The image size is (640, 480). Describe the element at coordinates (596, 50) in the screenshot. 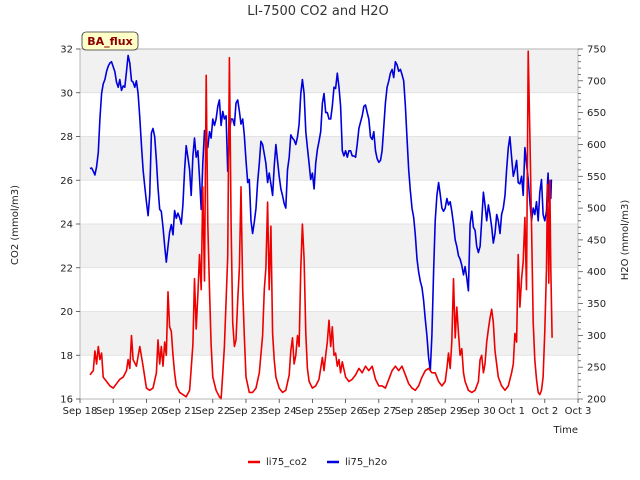

I see `y-right-tick-label: 750` at that location.